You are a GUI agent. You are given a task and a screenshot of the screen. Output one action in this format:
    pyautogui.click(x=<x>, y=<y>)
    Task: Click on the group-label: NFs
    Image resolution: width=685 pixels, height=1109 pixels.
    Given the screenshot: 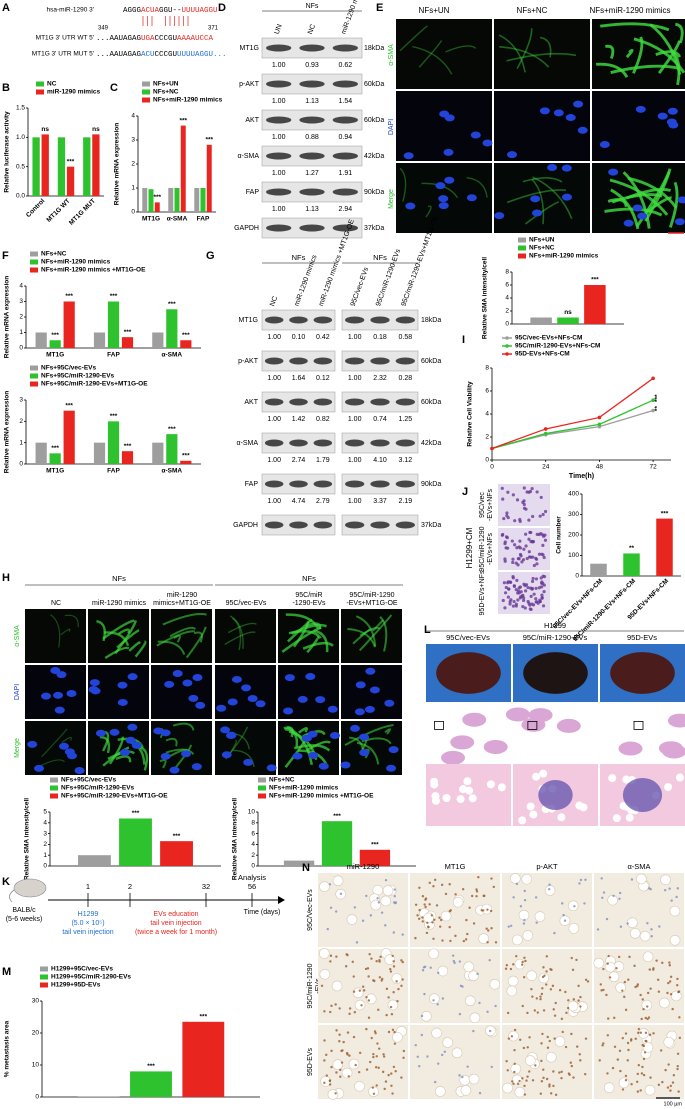 What is the action you would take?
    pyautogui.click(x=119, y=578)
    